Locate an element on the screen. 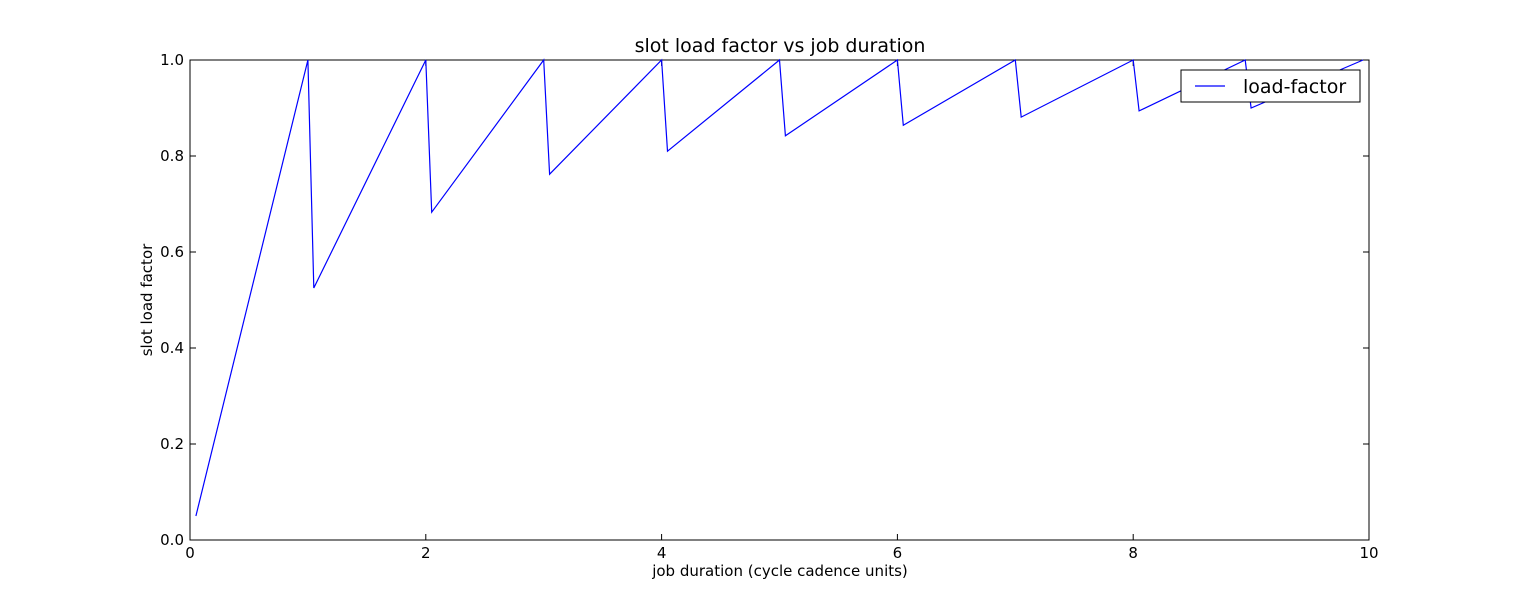  y-tick-label: 0.6 is located at coordinates (172, 252).